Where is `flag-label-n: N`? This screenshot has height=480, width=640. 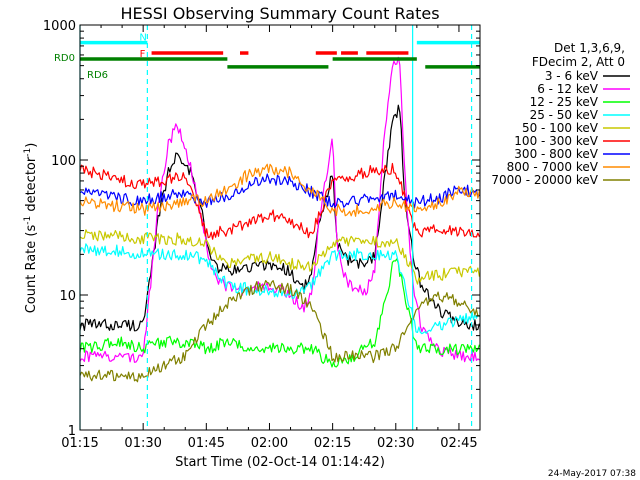
flag-label-n: N is located at coordinates (142, 38).